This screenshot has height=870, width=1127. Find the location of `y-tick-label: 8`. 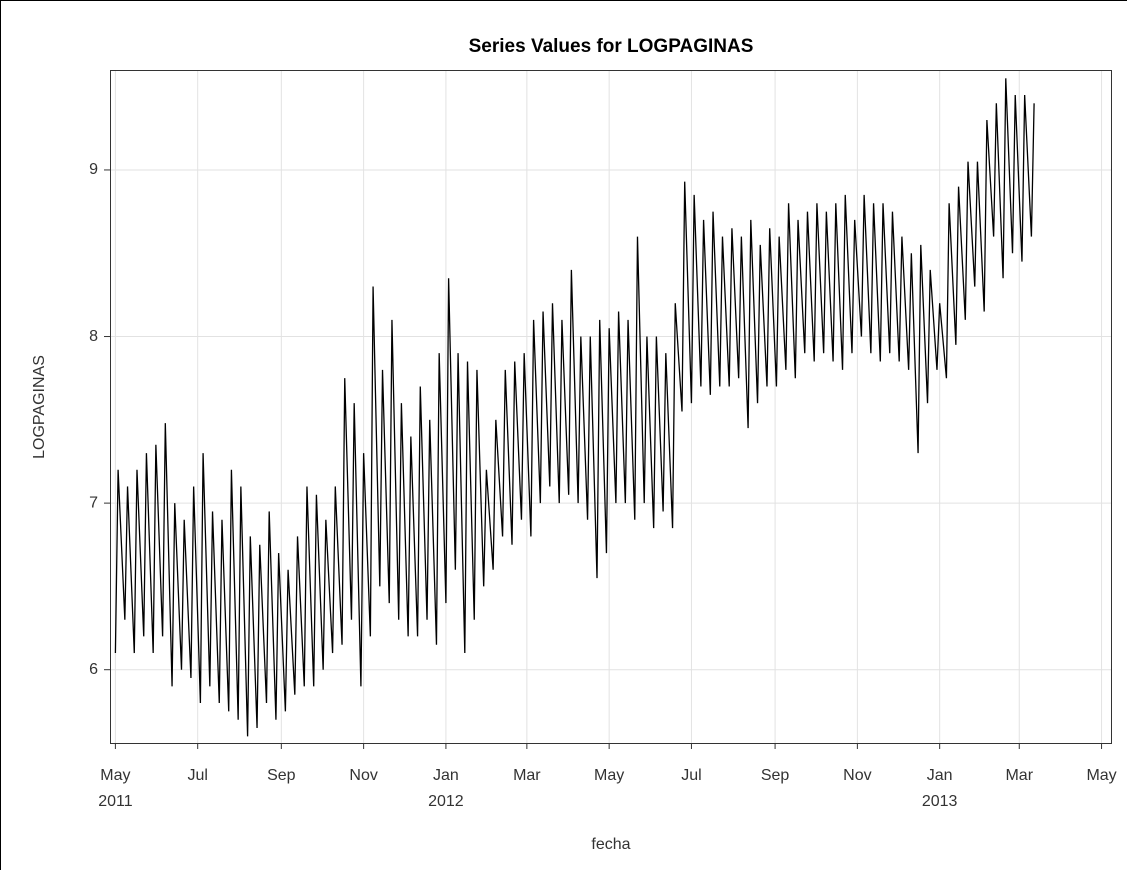

y-tick-label: 8 is located at coordinates (93, 336).